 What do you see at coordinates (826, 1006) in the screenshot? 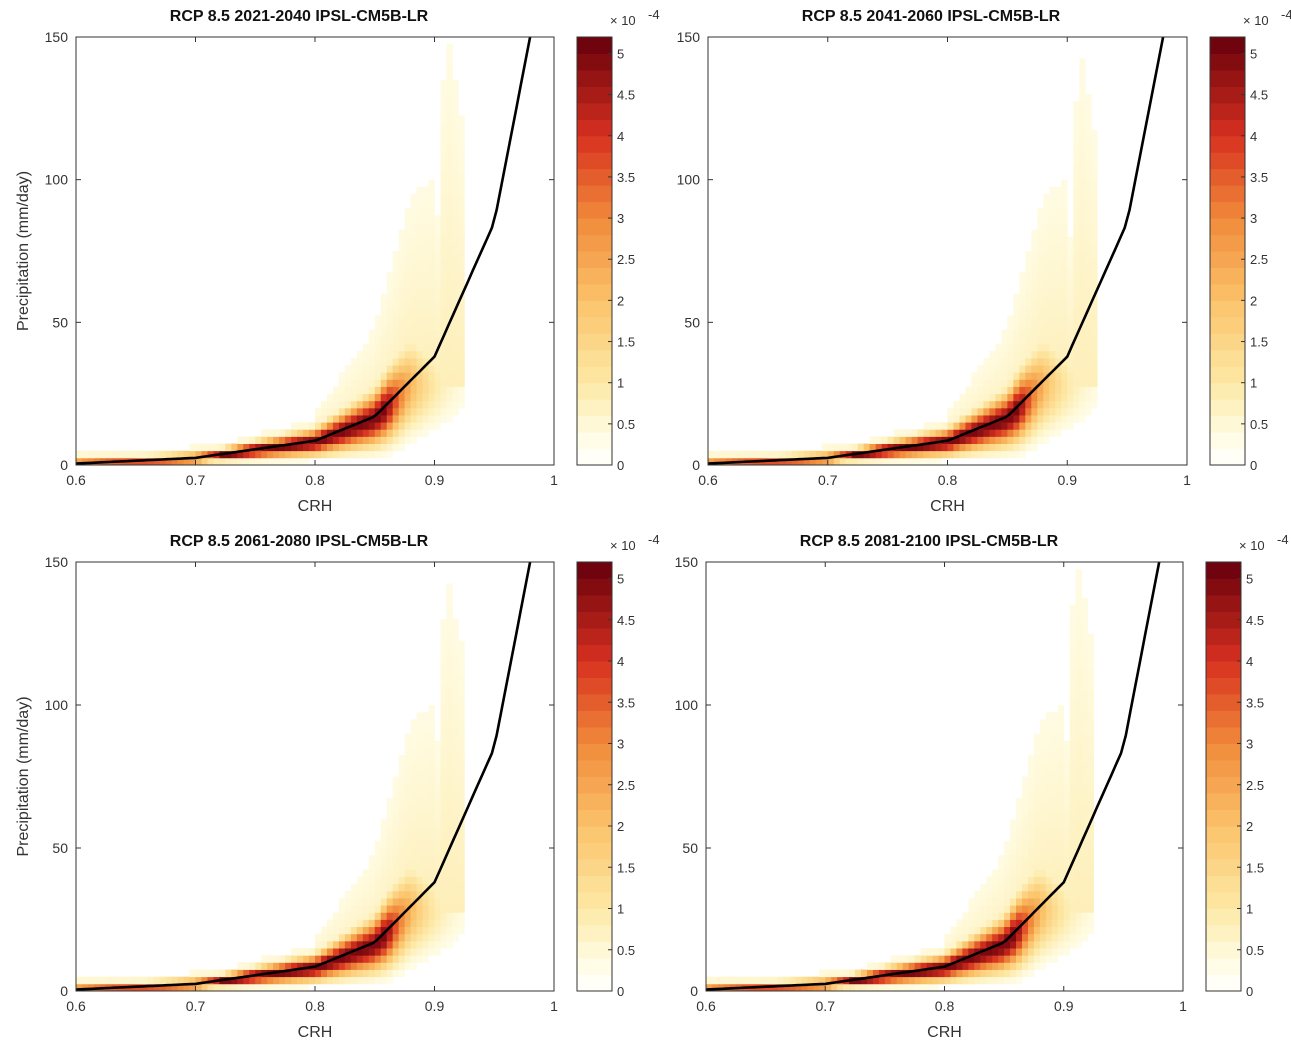
I see `x-tick-label: 0.7` at bounding box center [826, 1006].